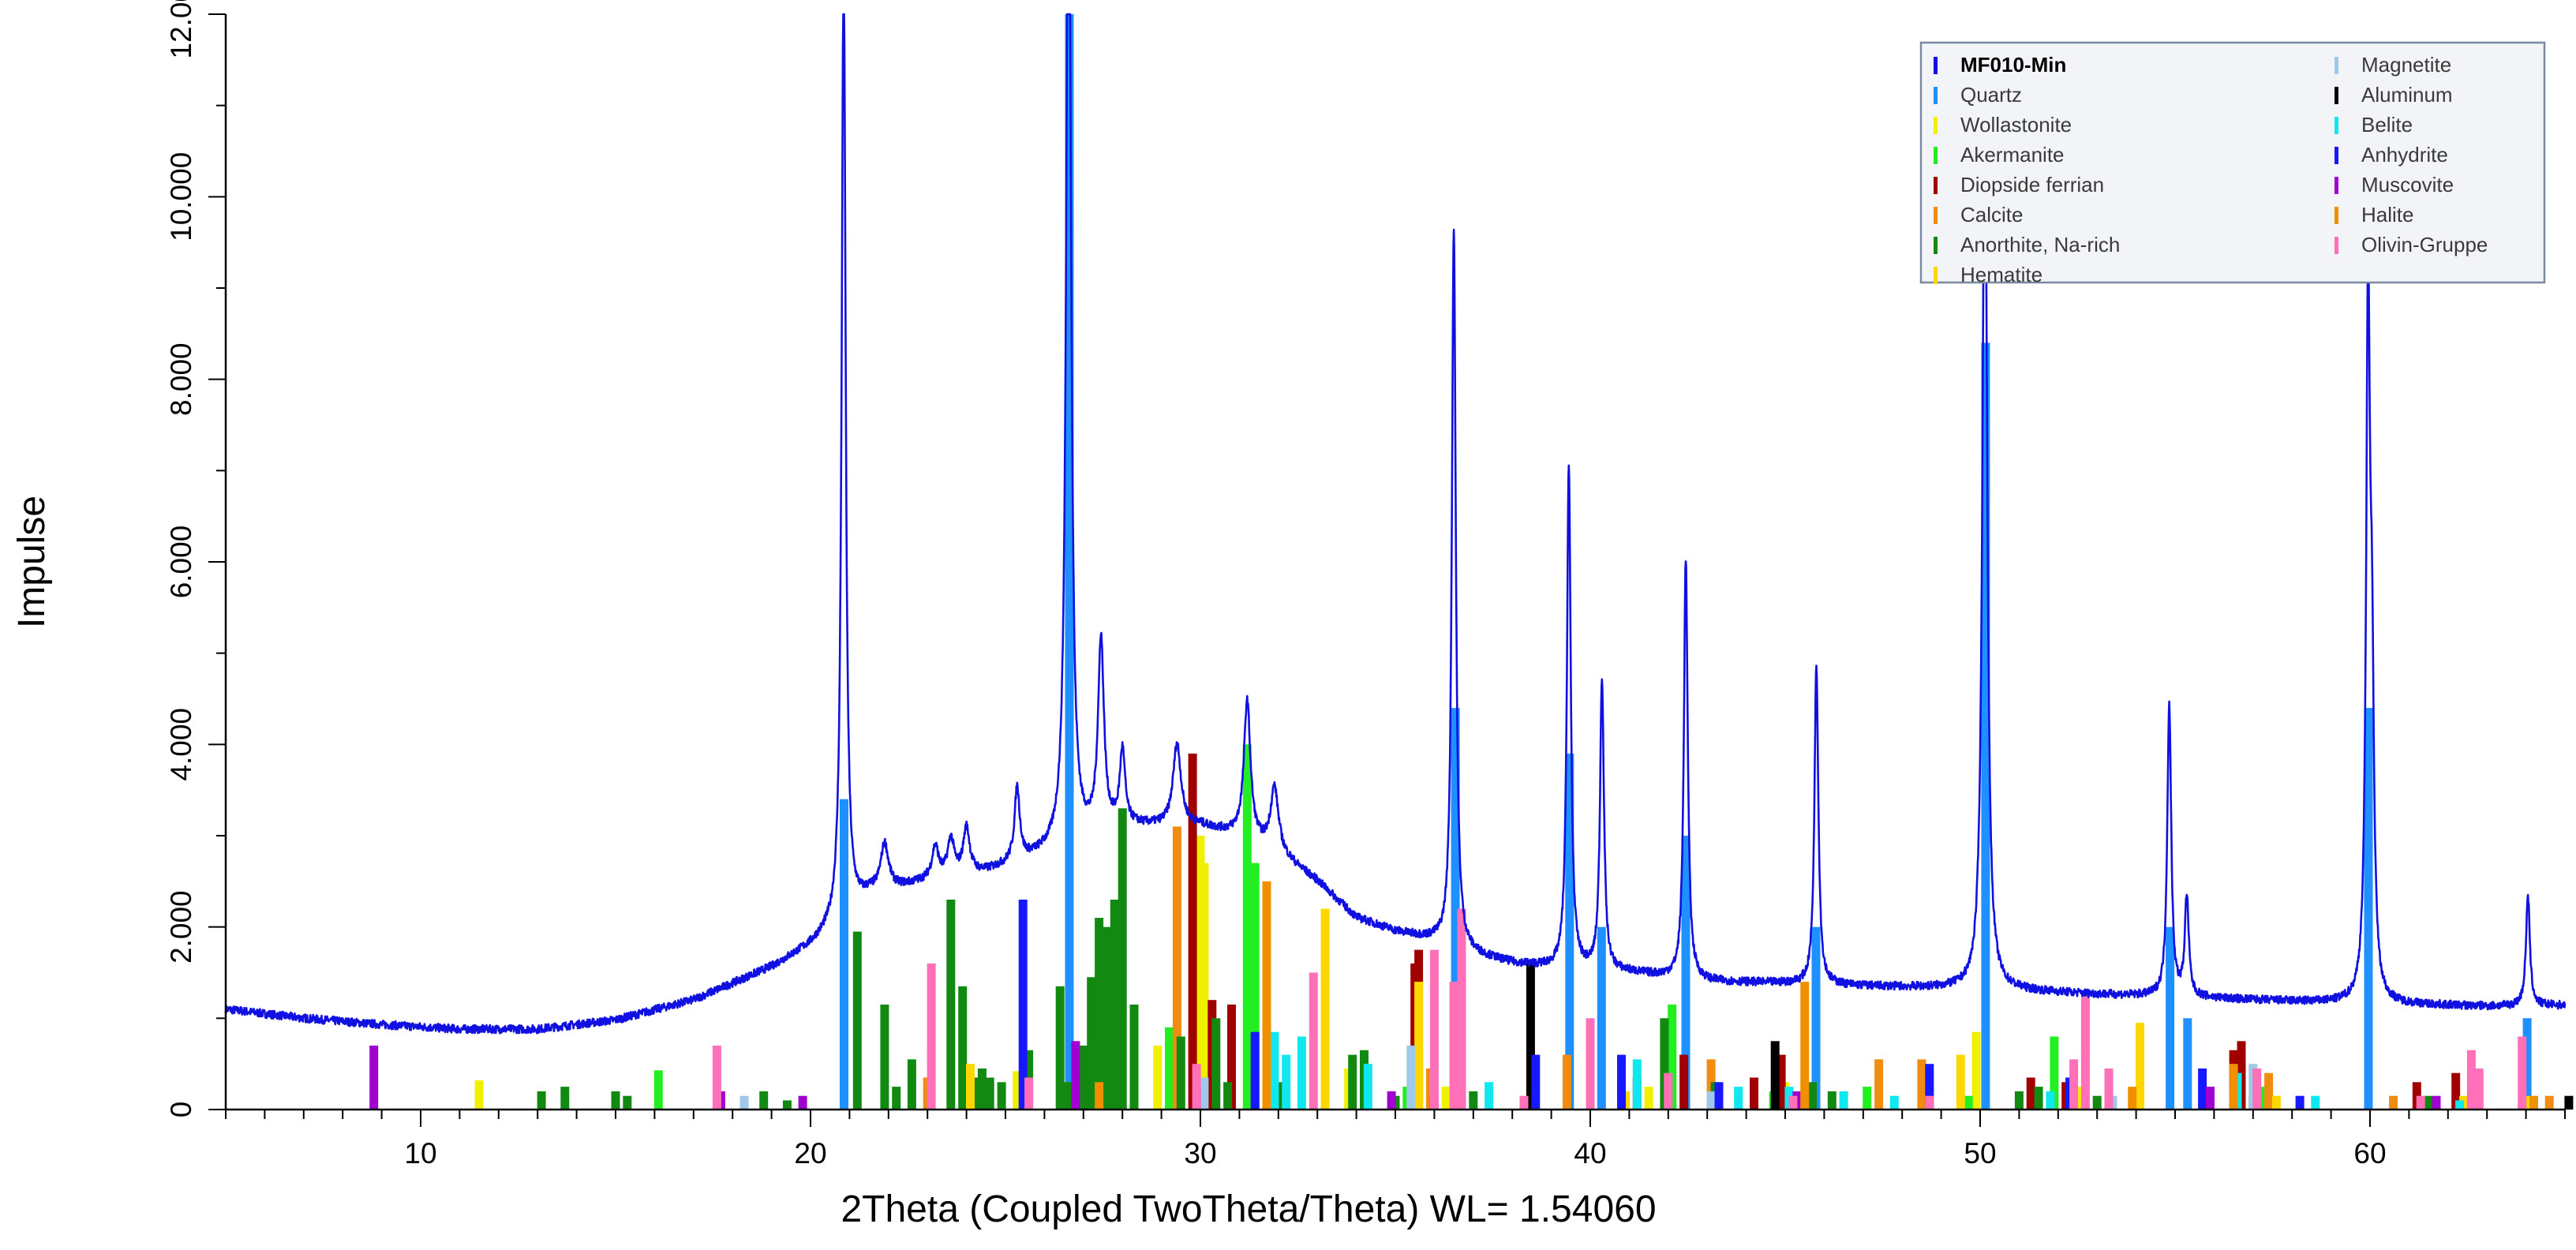 Image resolution: width=2576 pixels, height=1250 pixels. What do you see at coordinates (181, 196) in the screenshot?
I see `y-tick-label: 10.000` at bounding box center [181, 196].